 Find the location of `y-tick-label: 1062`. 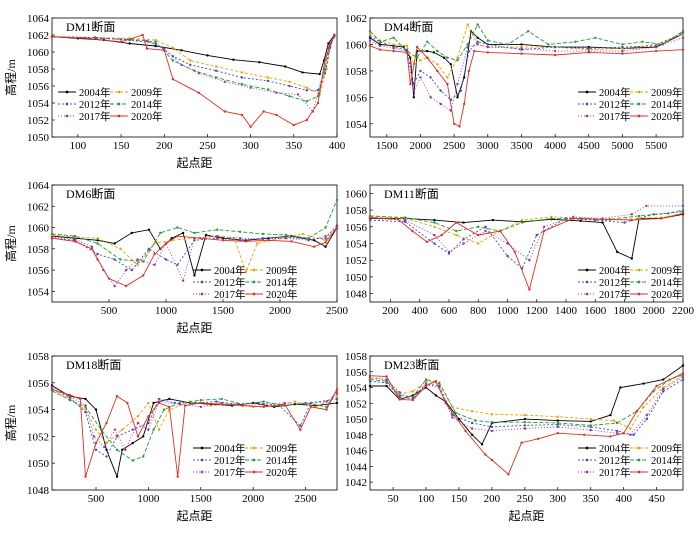

y-tick-label: 1062 is located at coordinates (38, 207).